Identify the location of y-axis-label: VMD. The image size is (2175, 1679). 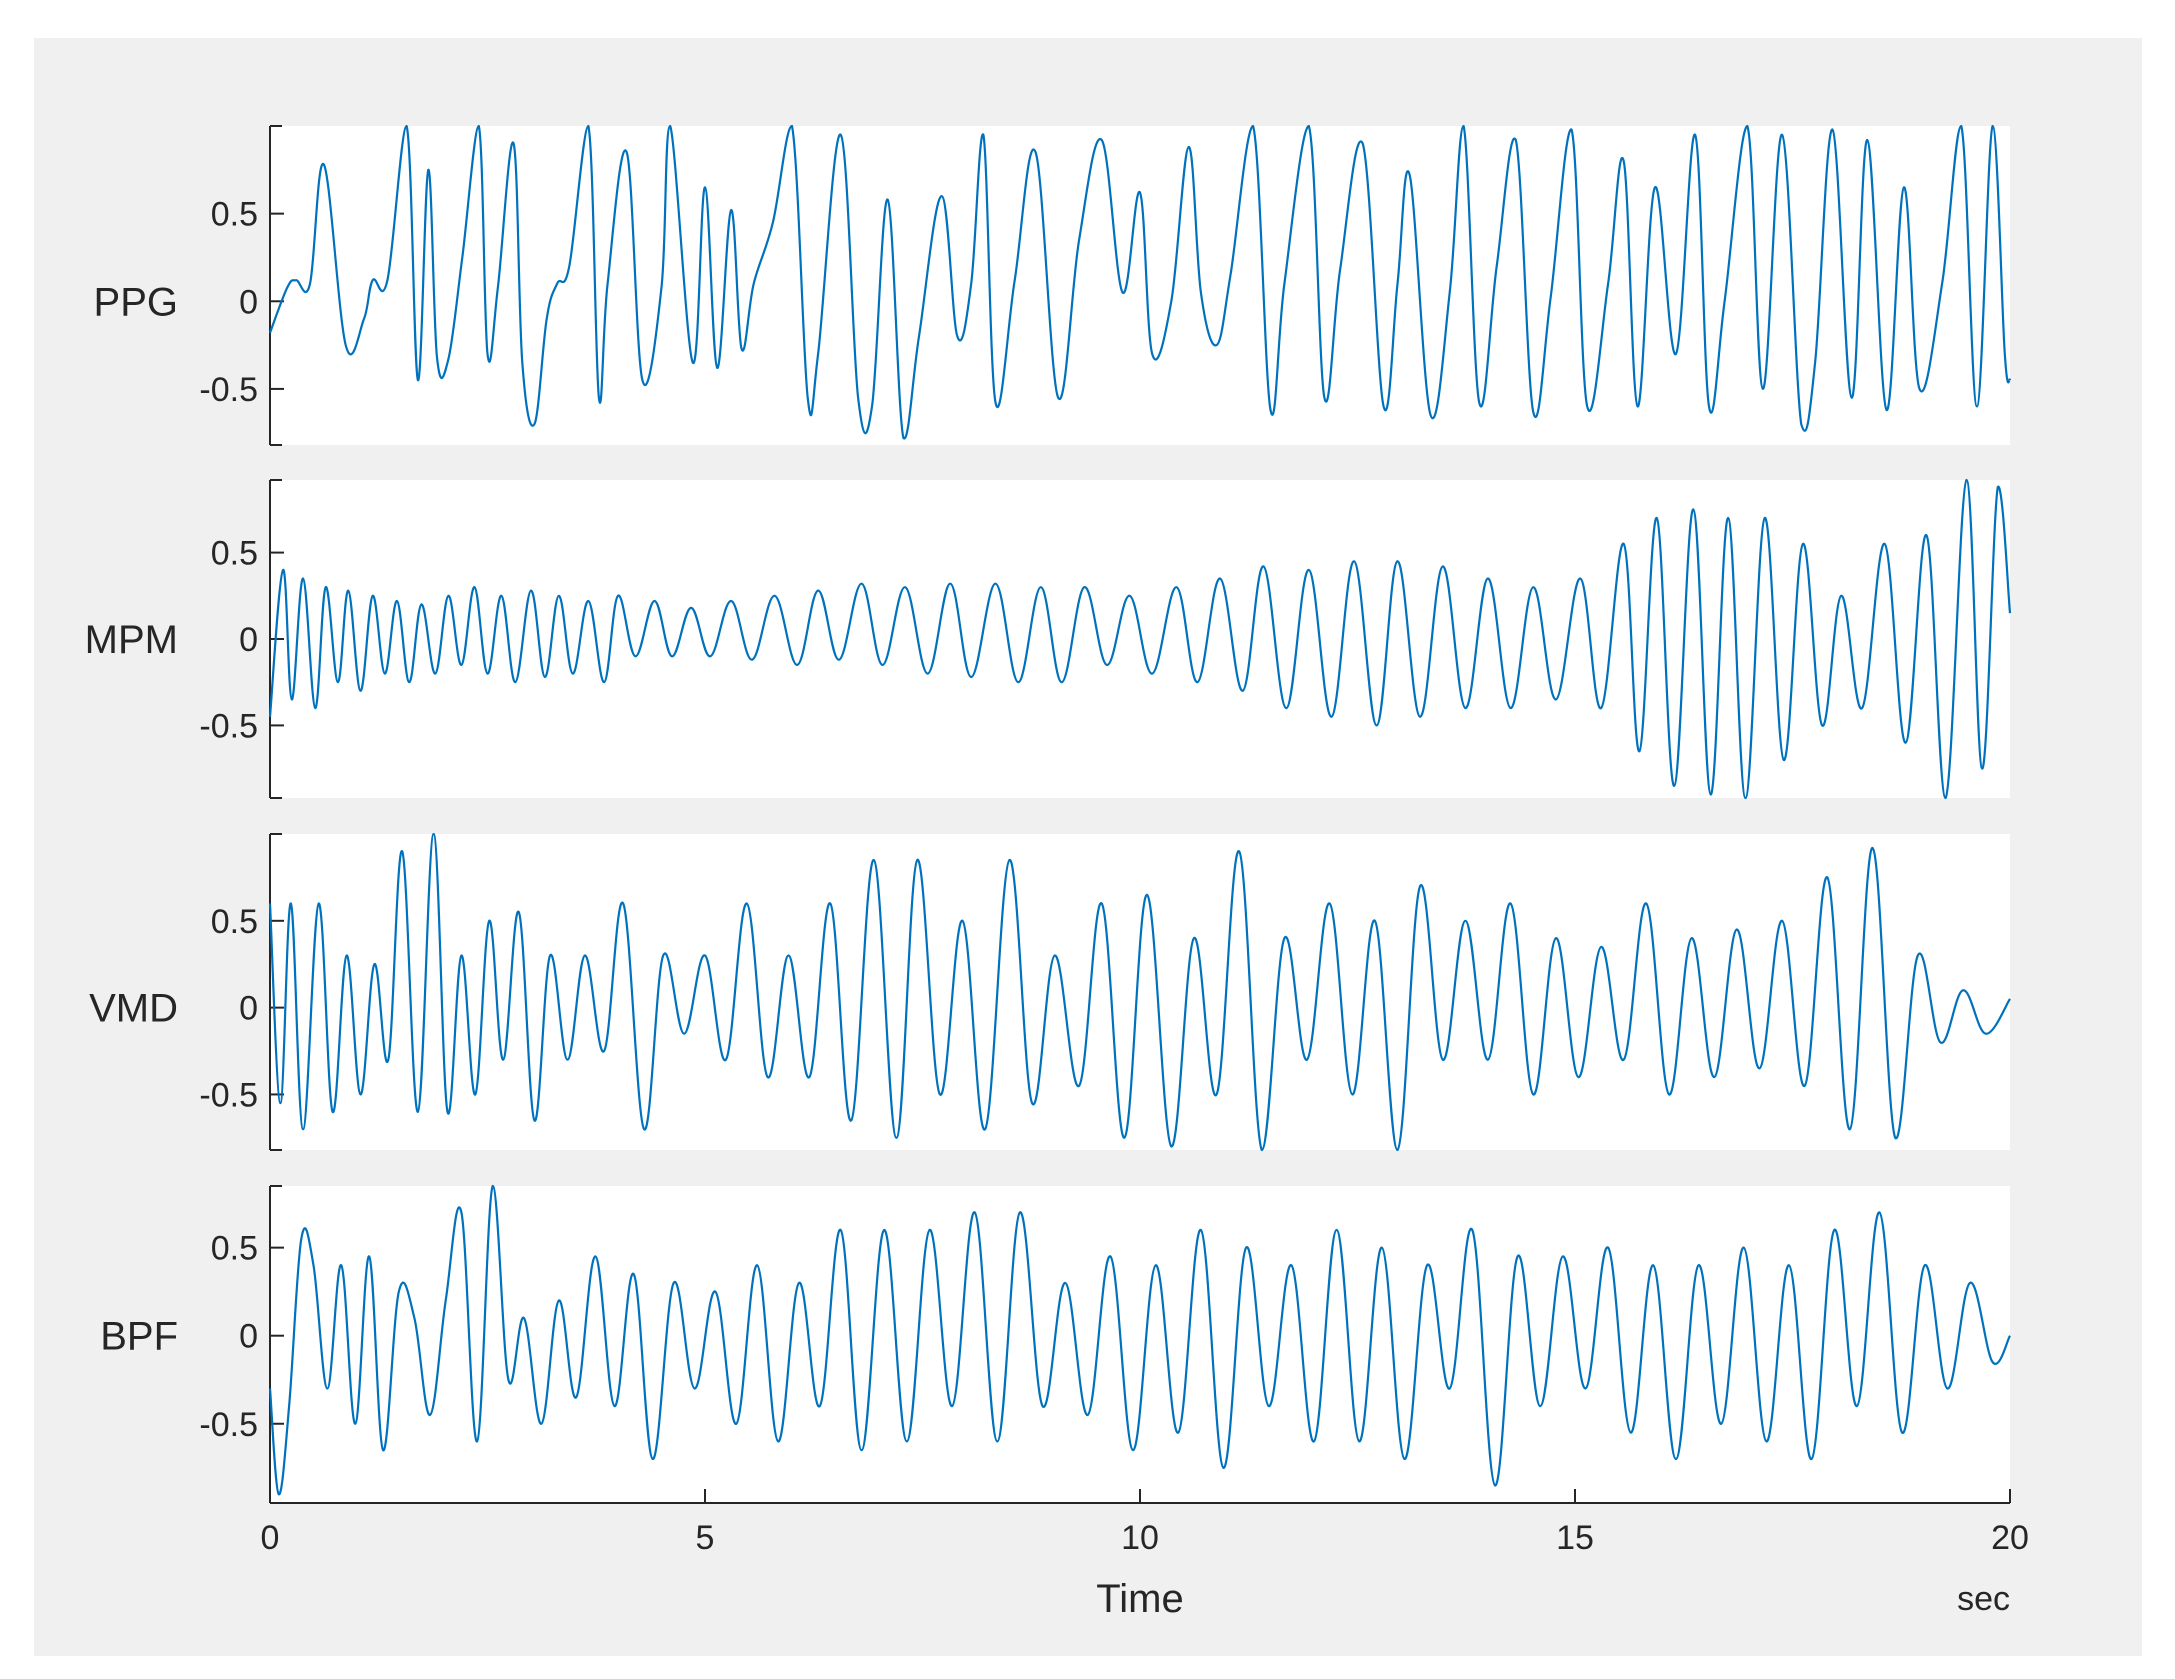
(133, 1009).